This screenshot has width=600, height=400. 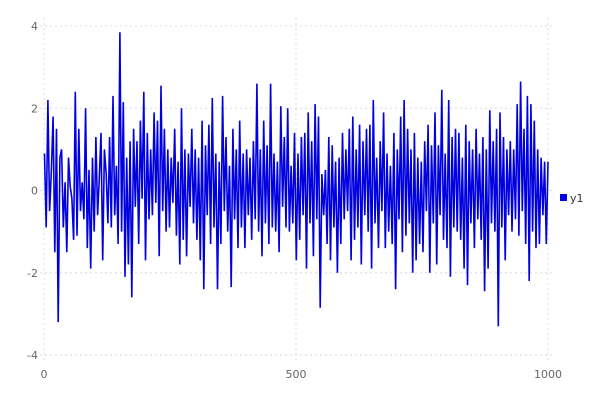 What do you see at coordinates (34, 26) in the screenshot?
I see `y-tick-label: 4` at bounding box center [34, 26].